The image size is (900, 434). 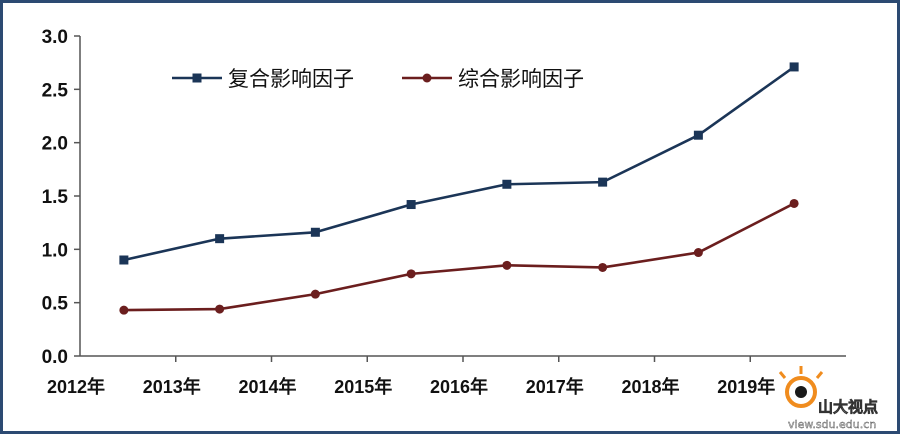 I want to click on x-tick-label: 2019年, so click(x=746, y=386).